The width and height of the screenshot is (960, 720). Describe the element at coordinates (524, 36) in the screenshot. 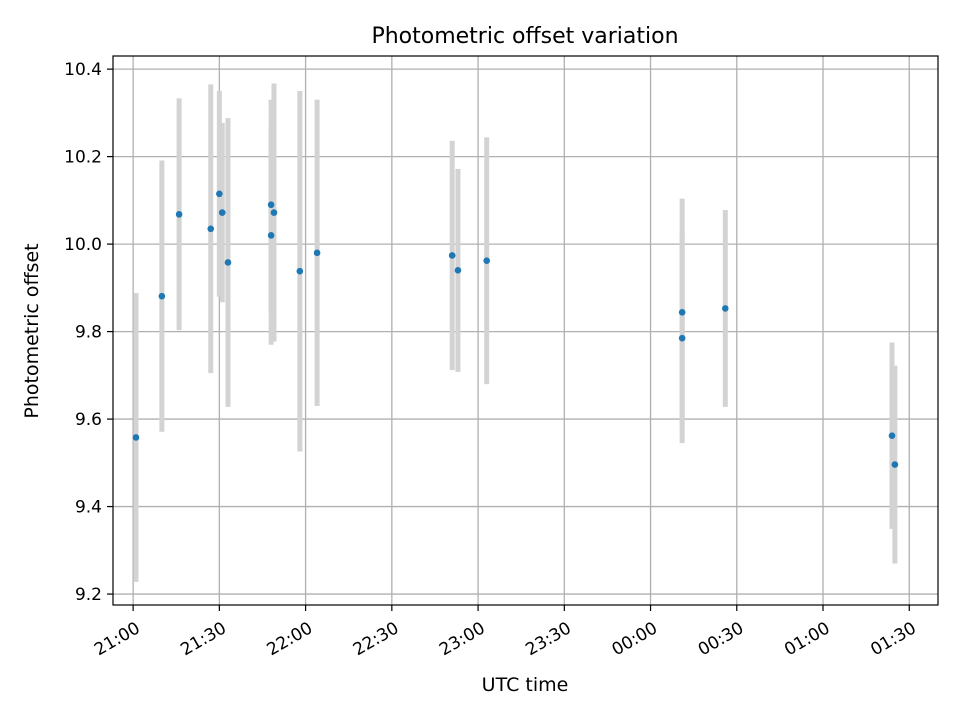

I see `chart-title: Photometric offset variation` at that location.